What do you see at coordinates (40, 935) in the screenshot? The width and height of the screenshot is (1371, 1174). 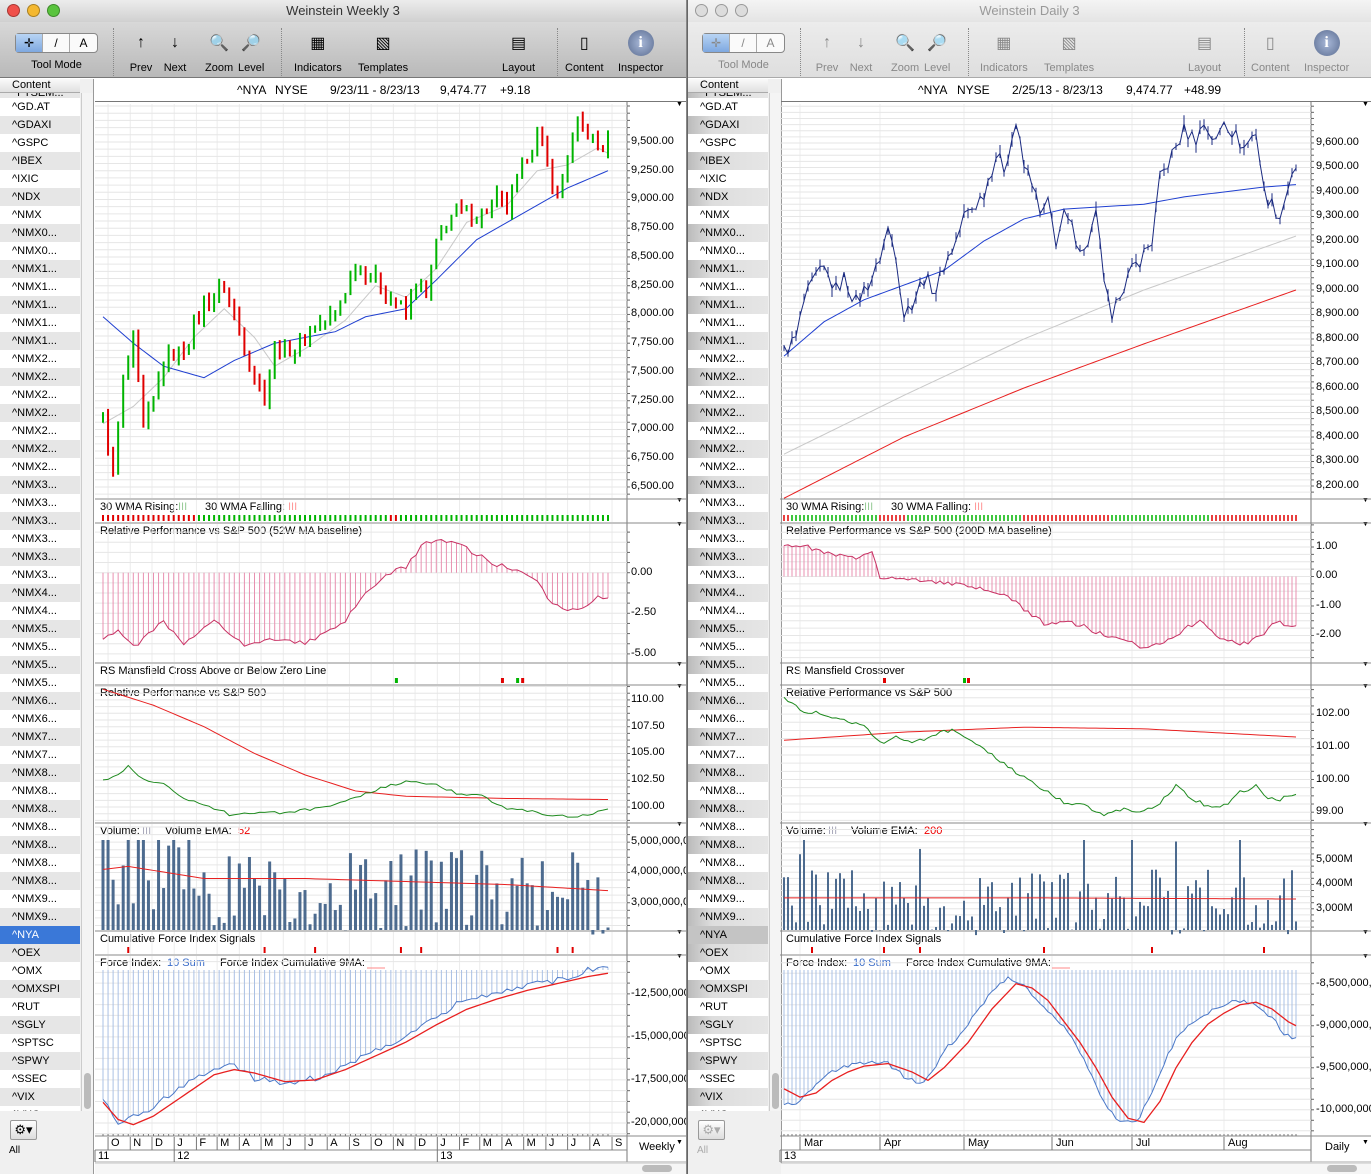 I see `symbol-list-item: ^NYA` at bounding box center [40, 935].